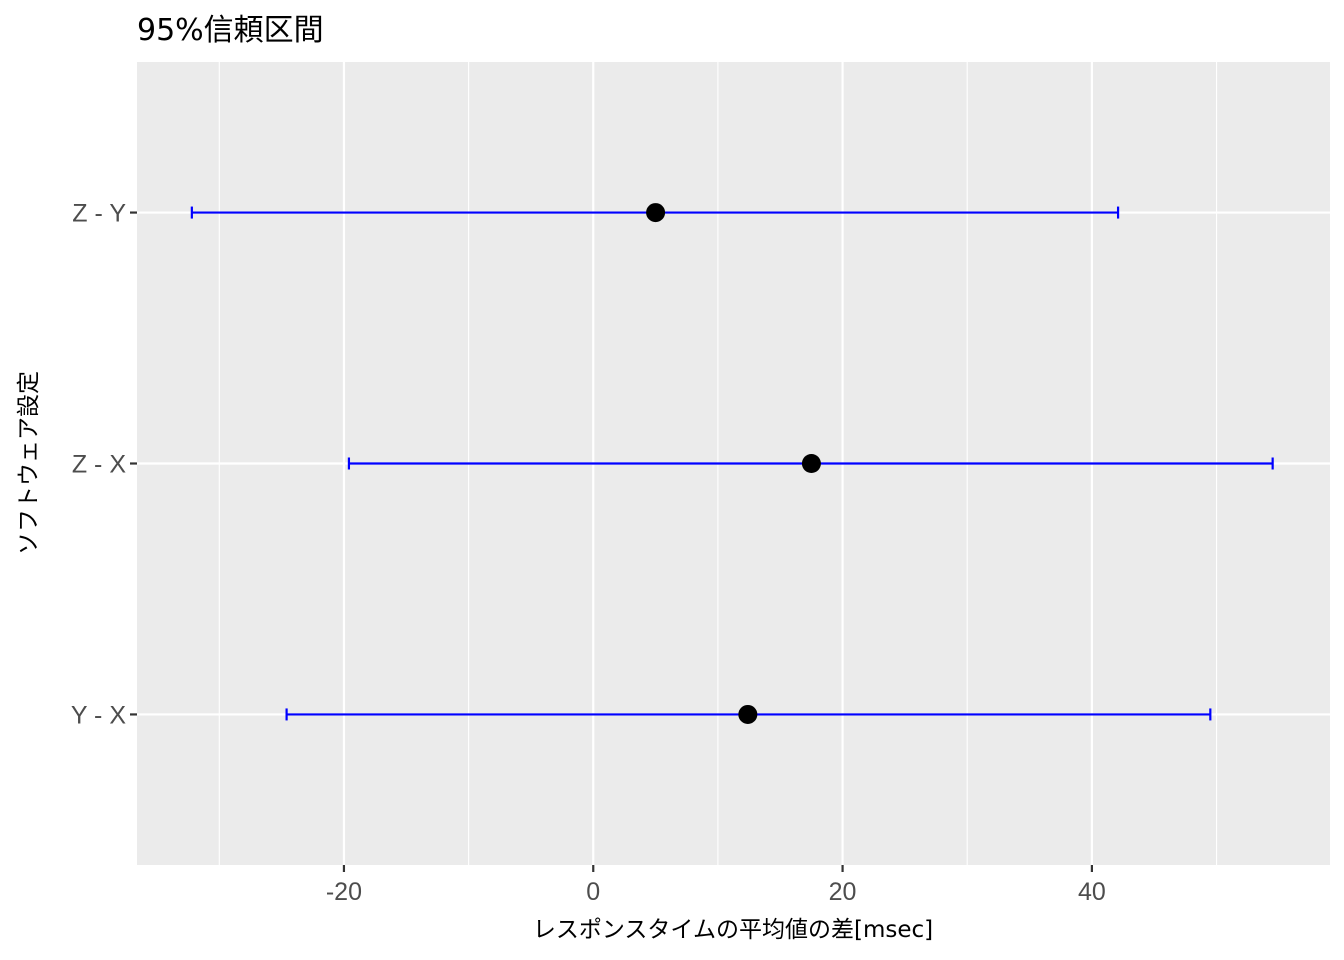 This screenshot has width=1344, height=960. What do you see at coordinates (98, 715) in the screenshot?
I see `y-tick-label: Y - X` at bounding box center [98, 715].